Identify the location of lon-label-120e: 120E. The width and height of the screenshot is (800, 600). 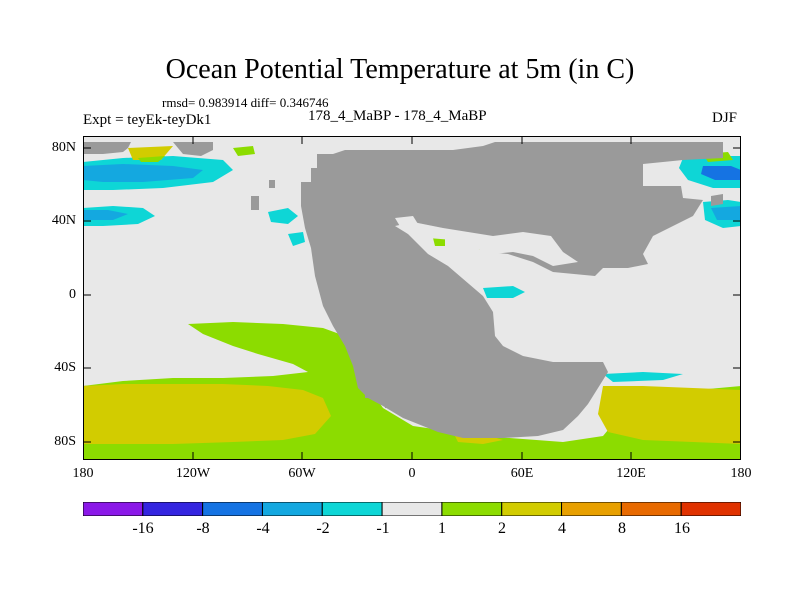
(631, 473).